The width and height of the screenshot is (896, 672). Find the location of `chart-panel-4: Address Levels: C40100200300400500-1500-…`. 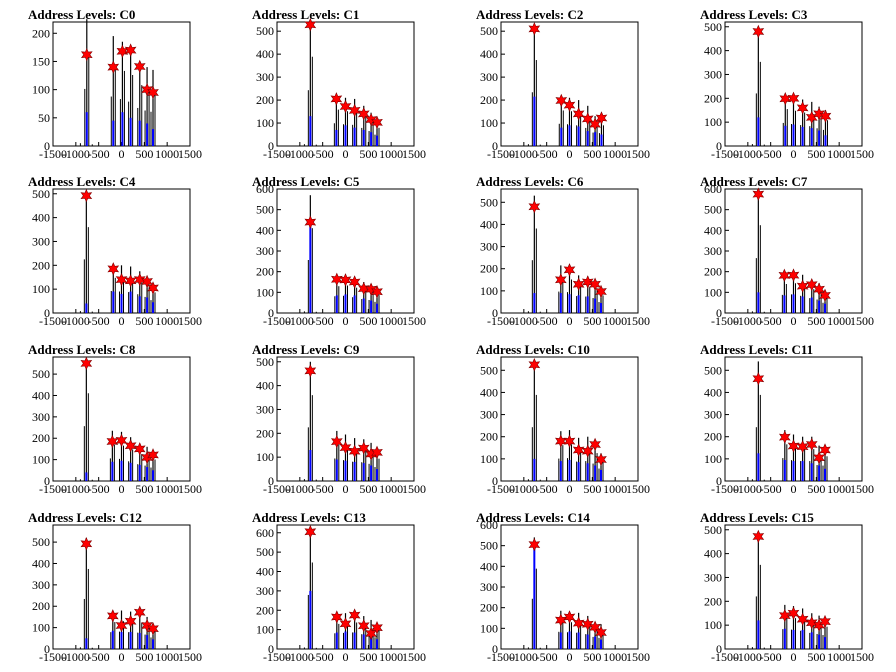

chart-panel-4: Address Levels: C40100200300400500-1500-… is located at coordinates (115, 251).